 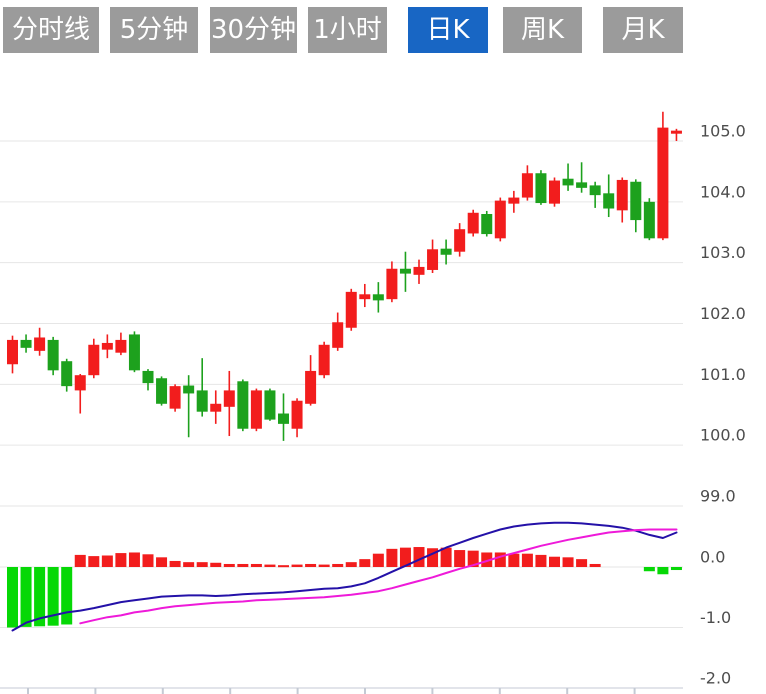 I want to click on tab-daily-k: 日K, so click(x=448, y=30).